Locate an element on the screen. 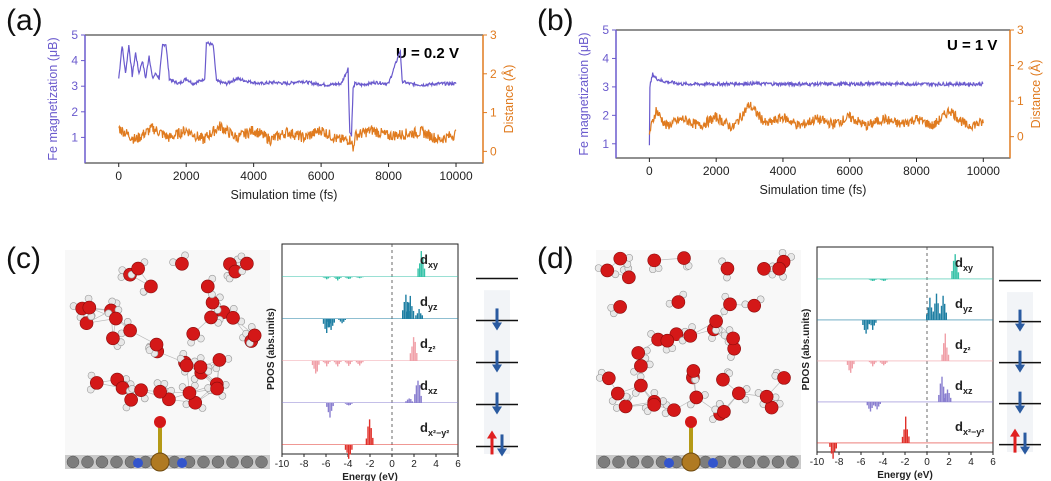 The width and height of the screenshot is (1051, 481). orbital-label-dxy: dxy is located at coordinates (429, 261).